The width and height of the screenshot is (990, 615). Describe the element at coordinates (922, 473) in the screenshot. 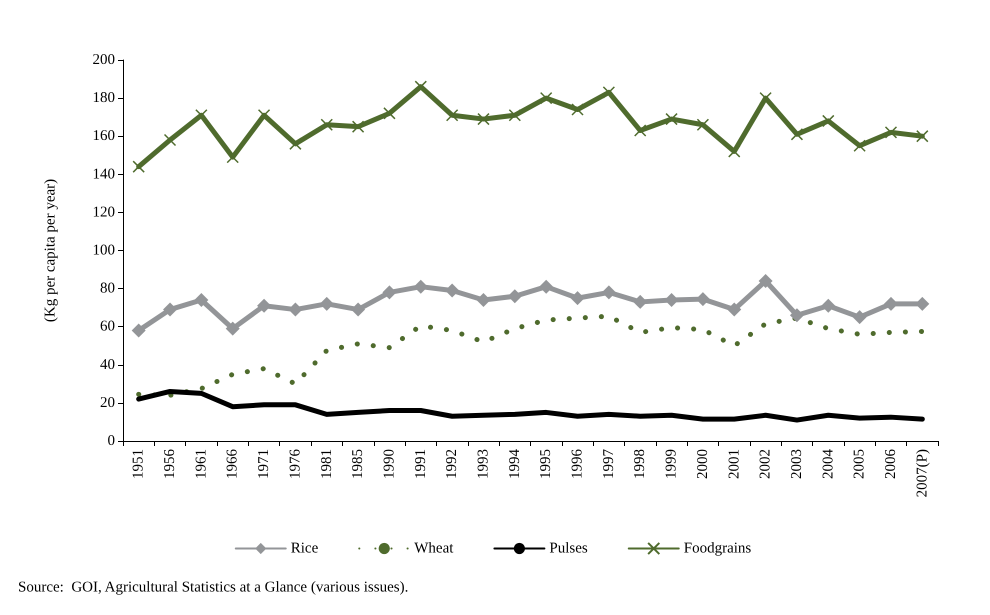

I see `x-tick-label: 2007(P)` at that location.